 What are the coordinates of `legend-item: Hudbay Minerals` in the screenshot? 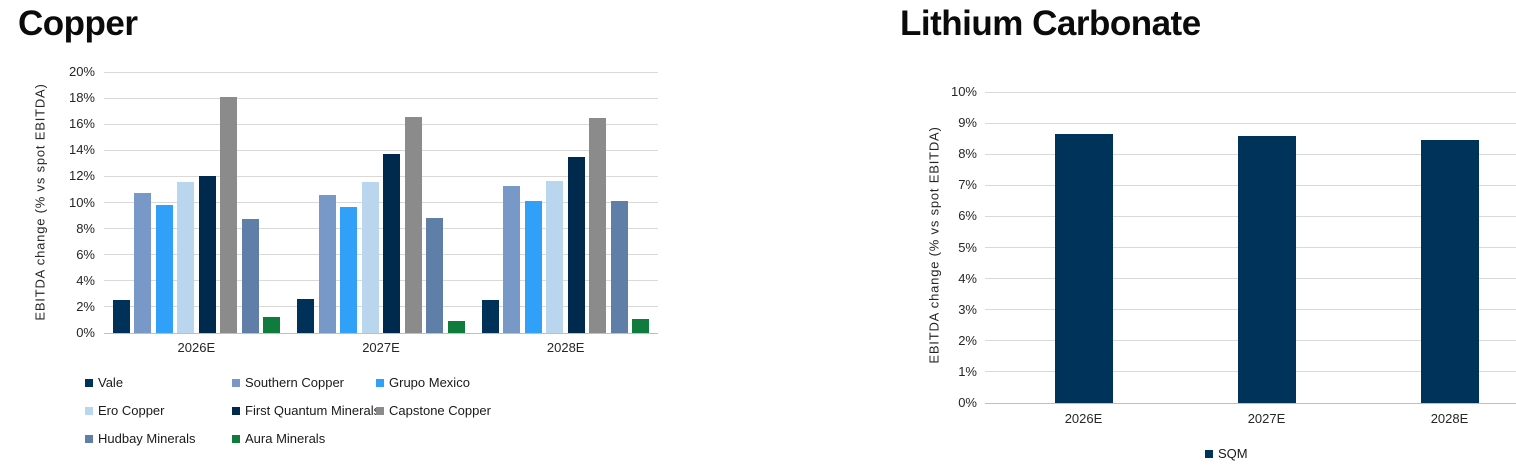 It's located at (158, 438).